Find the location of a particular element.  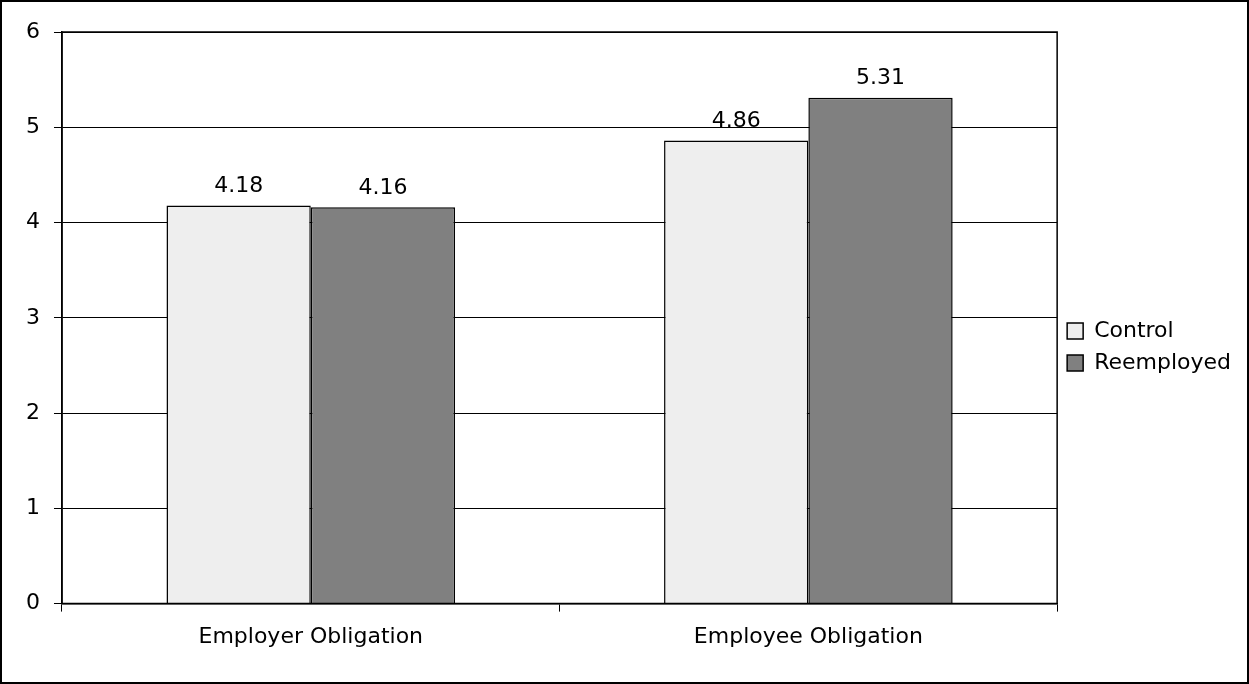

x-tick-label: Employer Obligation is located at coordinates (311, 635).